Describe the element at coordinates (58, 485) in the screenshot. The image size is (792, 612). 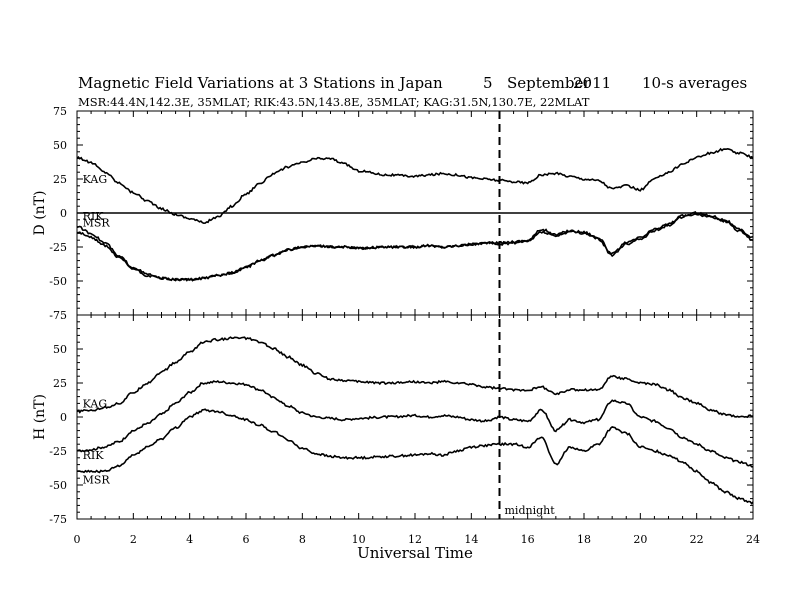
I see `y-tick-label-h-1: -50` at that location.